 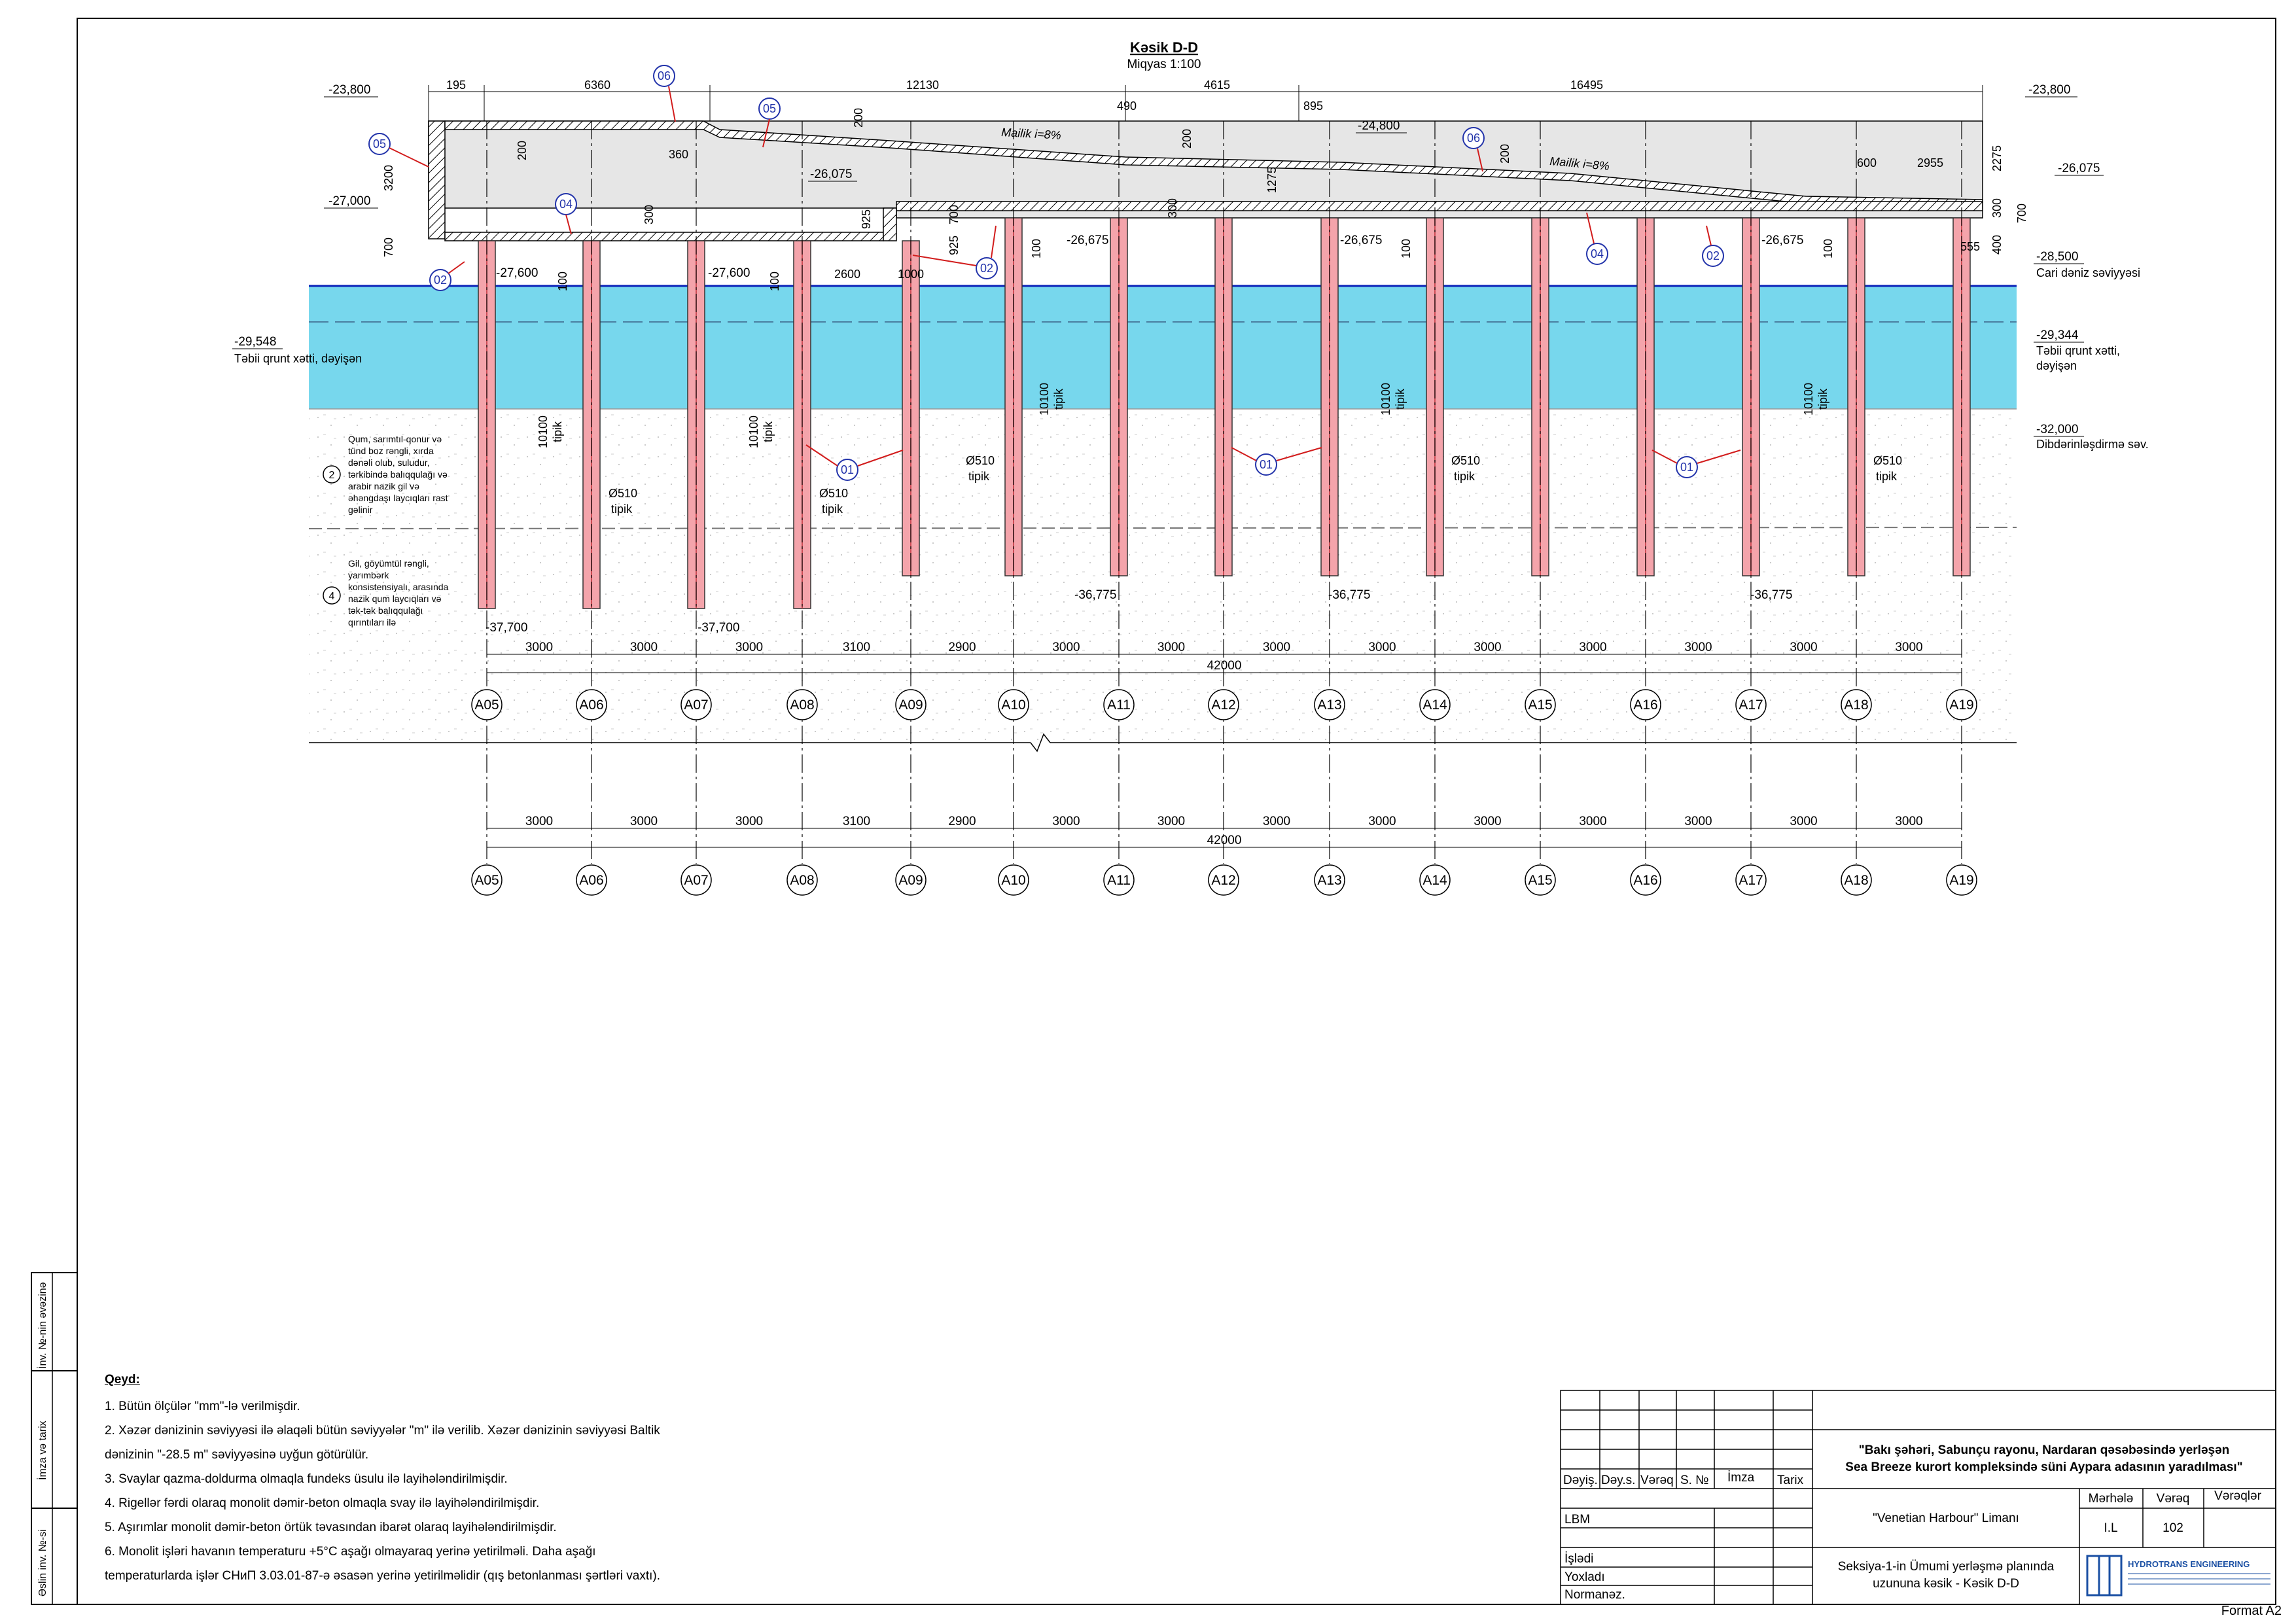 What do you see at coordinates (385, 610) in the screenshot?
I see `svg-text: tək-tək balıqqulağı` at bounding box center [385, 610].